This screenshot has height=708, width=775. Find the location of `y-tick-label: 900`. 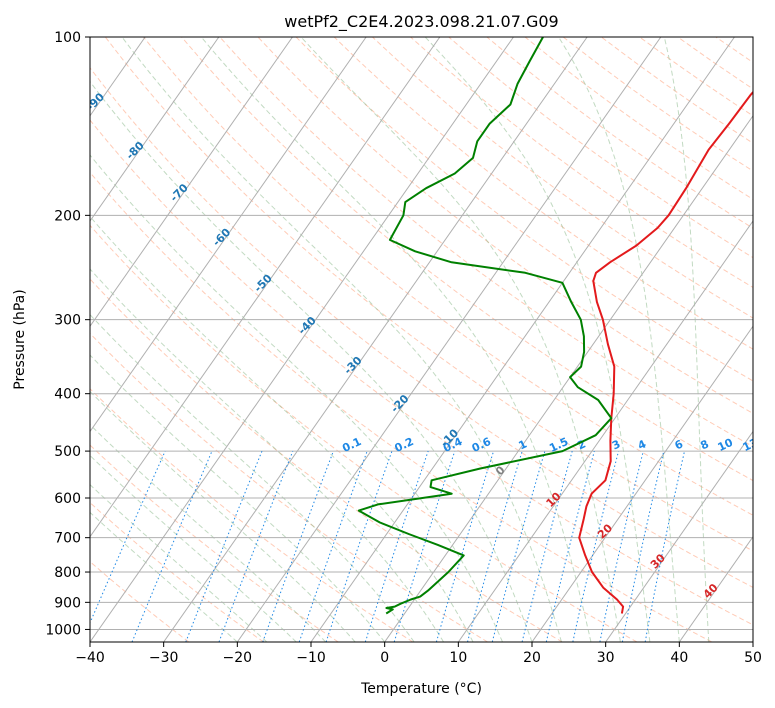

y-tick-label: 900 is located at coordinates (67, 603).